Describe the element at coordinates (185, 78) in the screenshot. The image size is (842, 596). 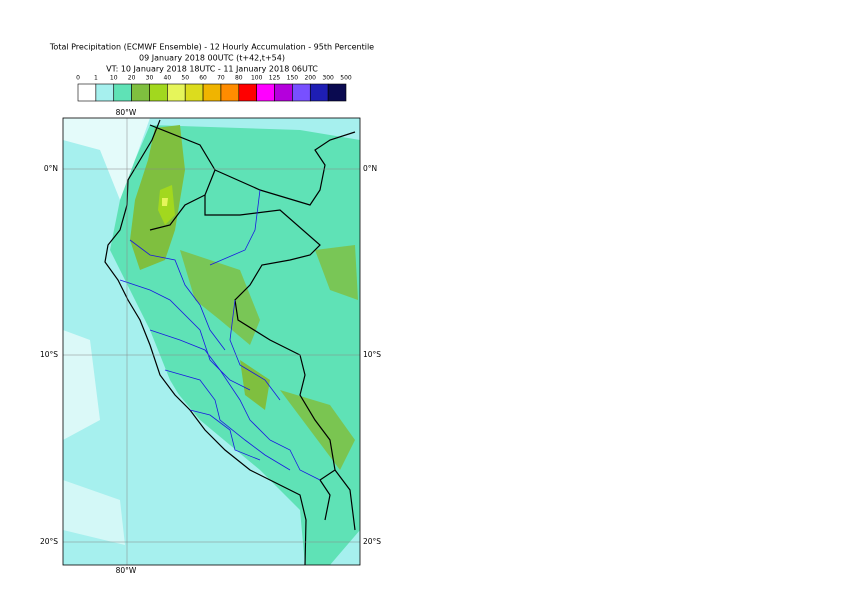
I see `legend-label: 50` at that location.